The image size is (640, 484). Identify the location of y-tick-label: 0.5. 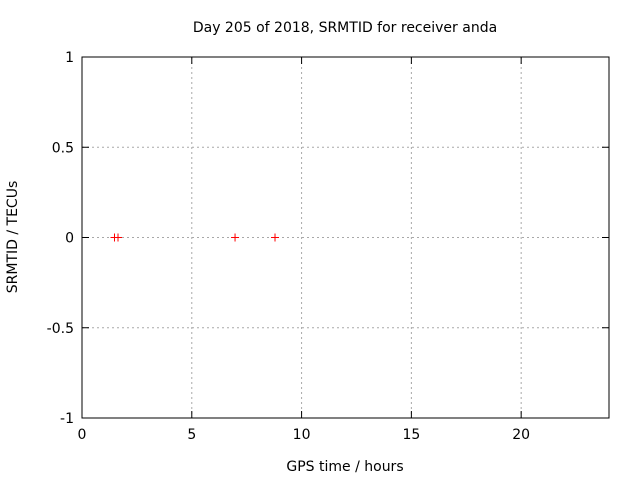
(63, 148).